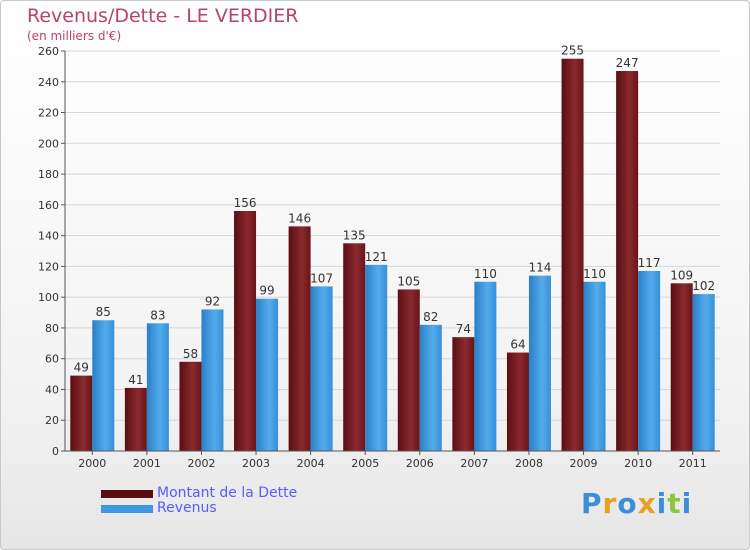 This screenshot has height=550, width=750. Describe the element at coordinates (647, 503) in the screenshot. I see `logo-letter: x` at that location.